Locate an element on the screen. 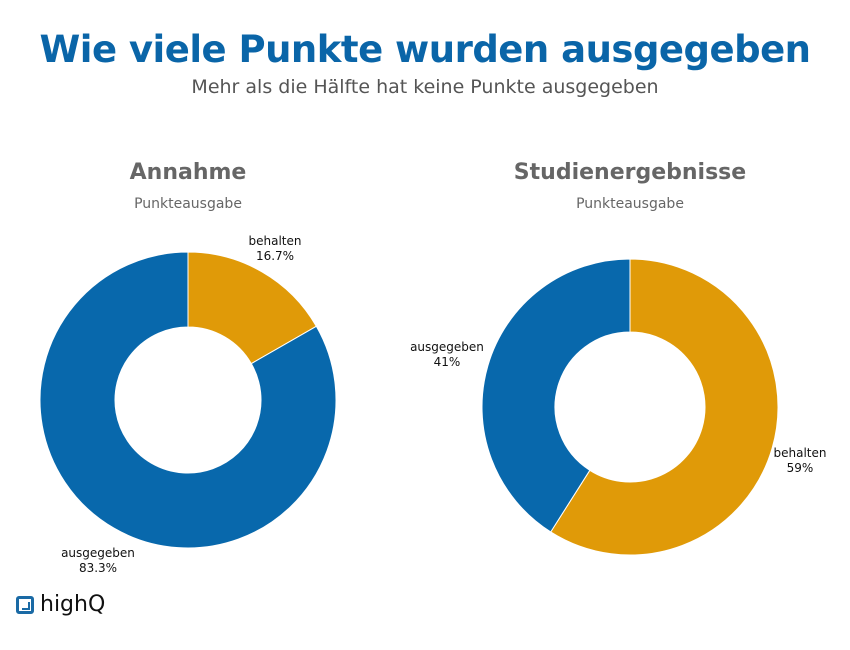  highq-logo: highQ is located at coordinates (60, 604).